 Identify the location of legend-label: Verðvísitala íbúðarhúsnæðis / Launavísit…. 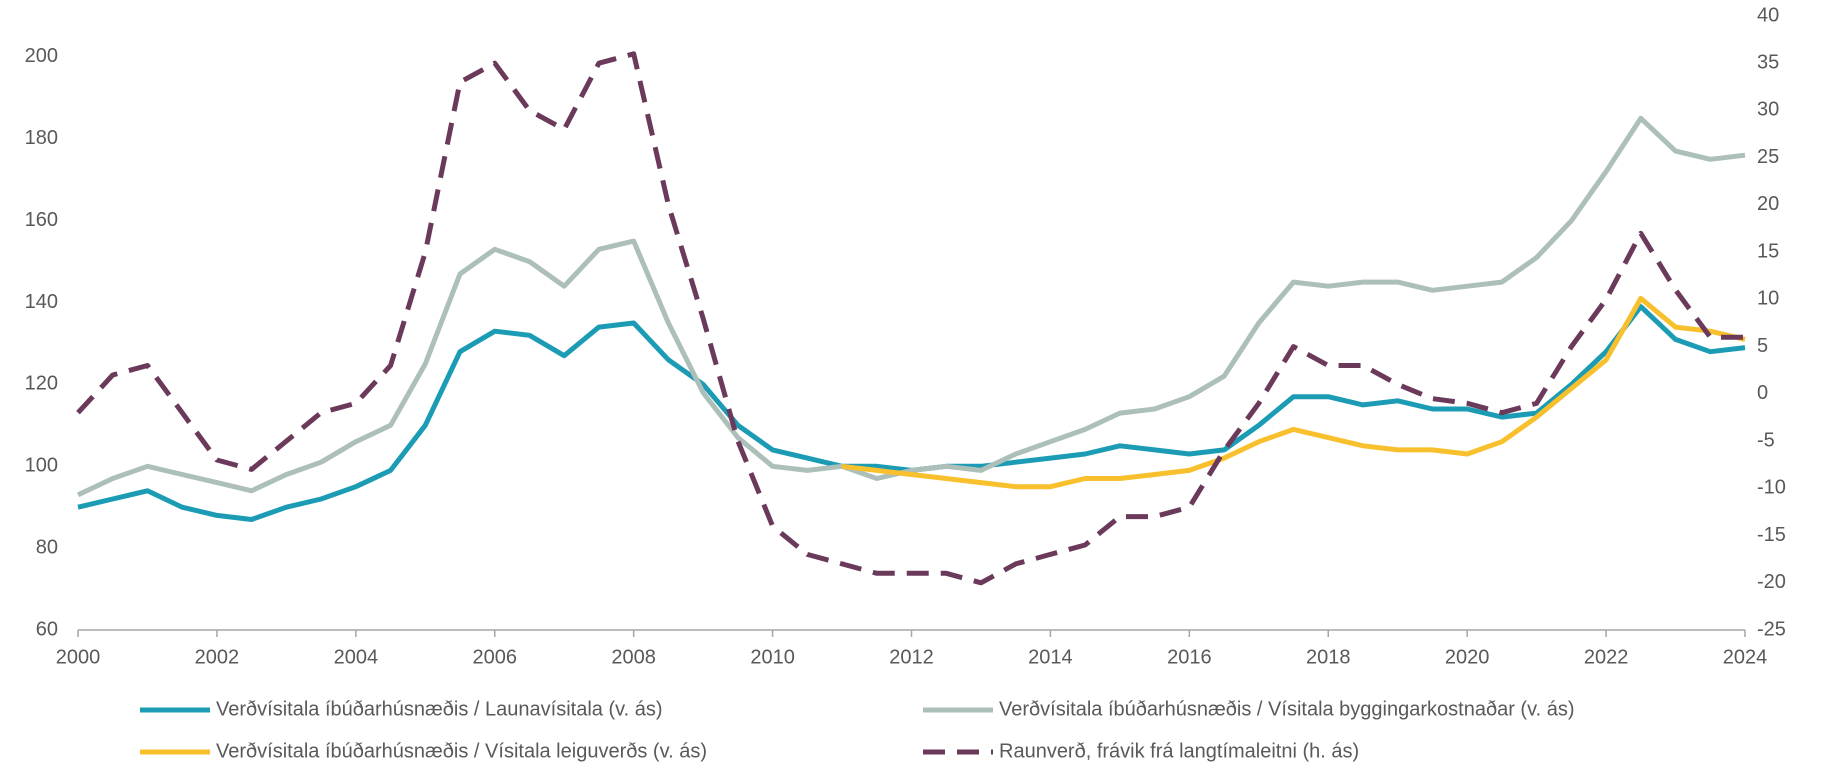
(439, 709).